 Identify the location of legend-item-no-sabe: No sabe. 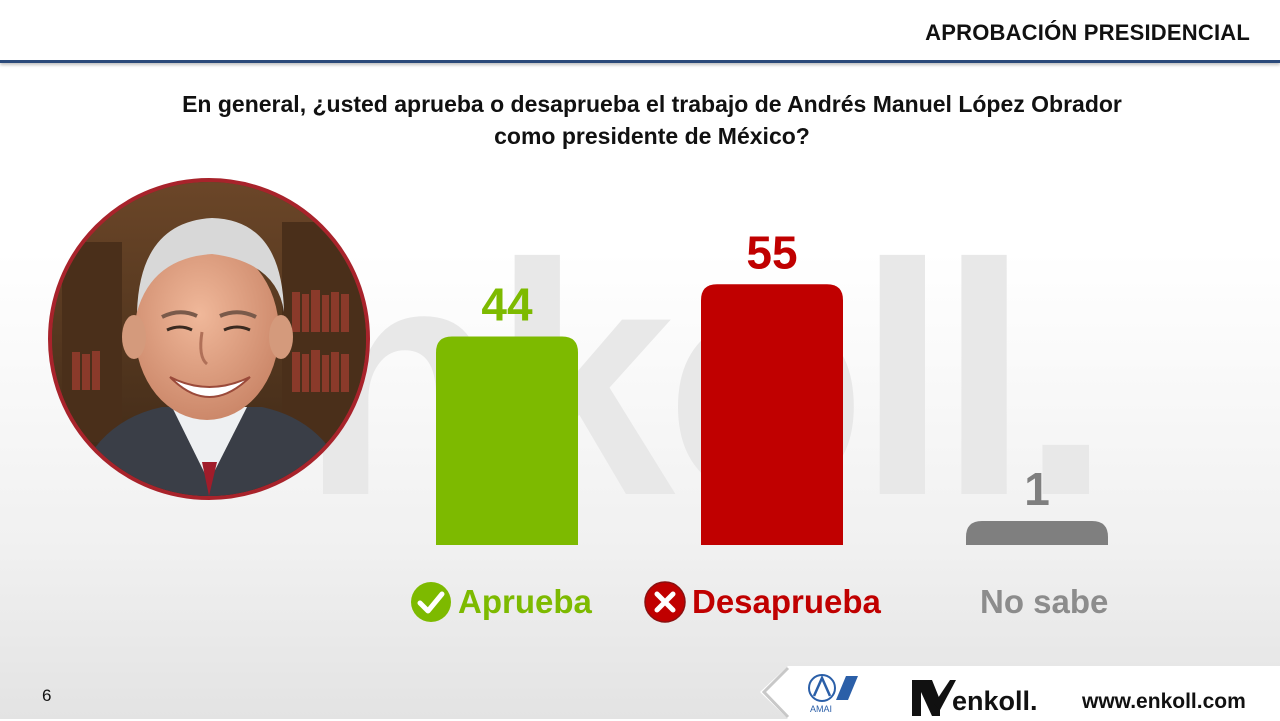
(1044, 602).